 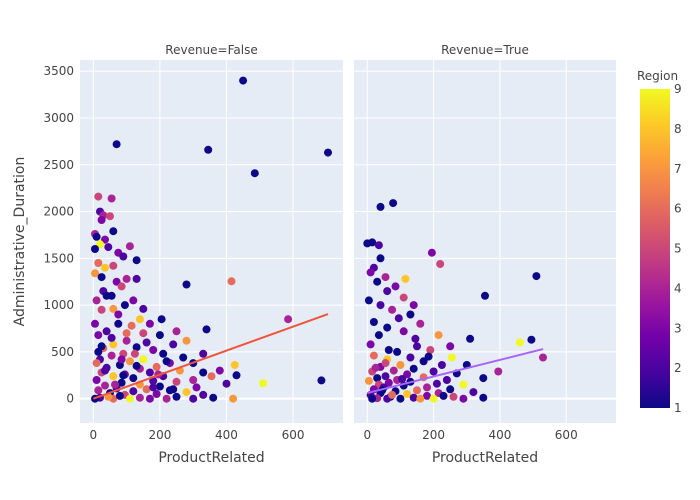 I want to click on facet-title: Revenue=False, so click(x=211, y=50).